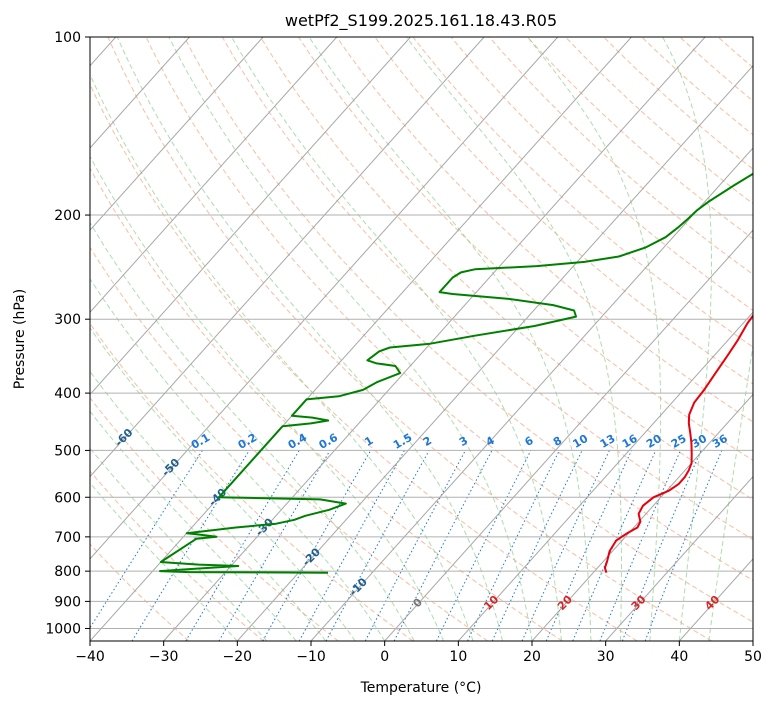  What do you see at coordinates (421, 21) in the screenshot?
I see `chart-title: wetPf2_S199.2025.161.18.43.R05` at bounding box center [421, 21].